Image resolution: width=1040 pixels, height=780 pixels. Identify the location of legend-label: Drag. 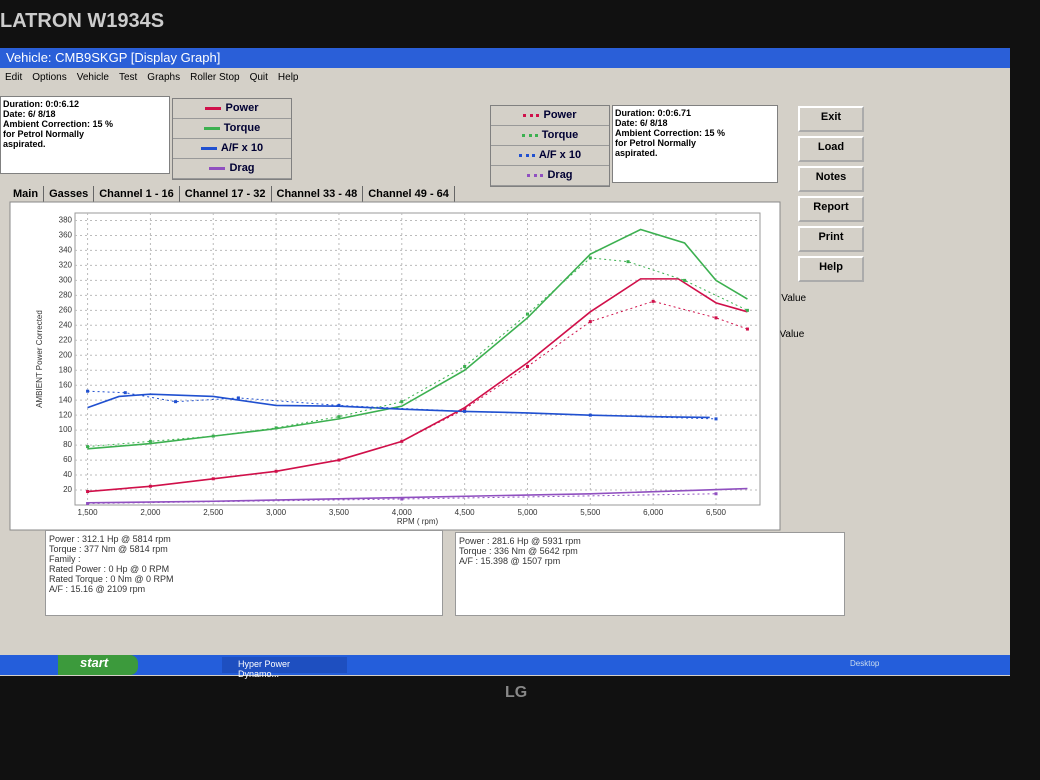
(560, 175).